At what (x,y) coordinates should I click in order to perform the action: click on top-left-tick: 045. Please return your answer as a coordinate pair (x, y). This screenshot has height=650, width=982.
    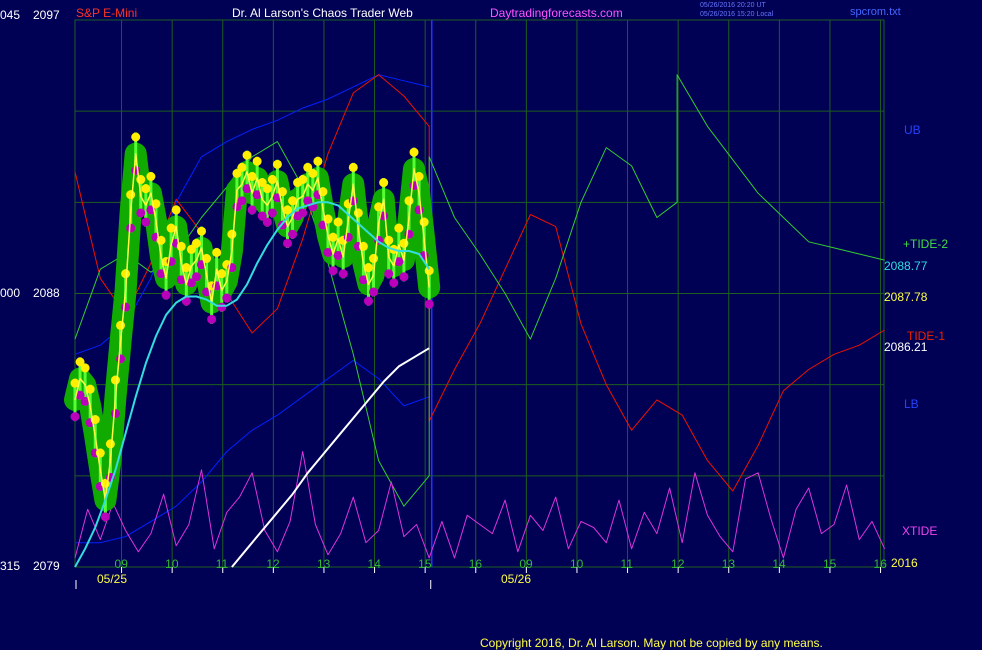
    Looking at the image, I should click on (10, 15).